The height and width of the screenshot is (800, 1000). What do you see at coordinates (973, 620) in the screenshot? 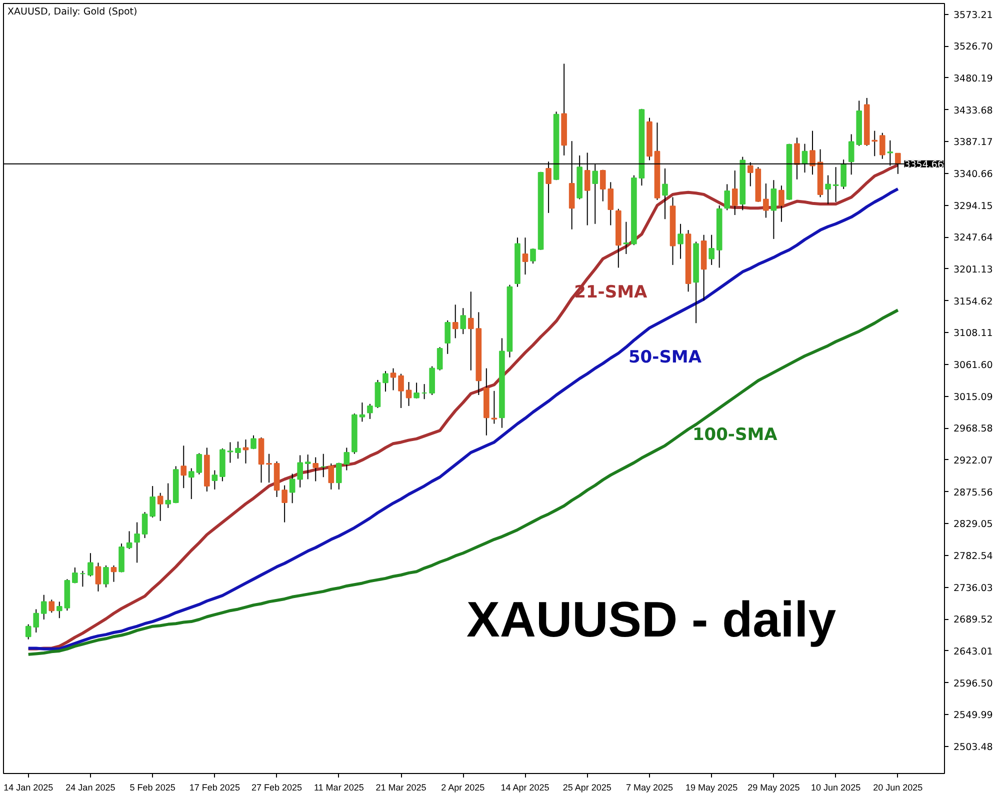
I see `y-tick-label: 2689.52` at bounding box center [973, 620].